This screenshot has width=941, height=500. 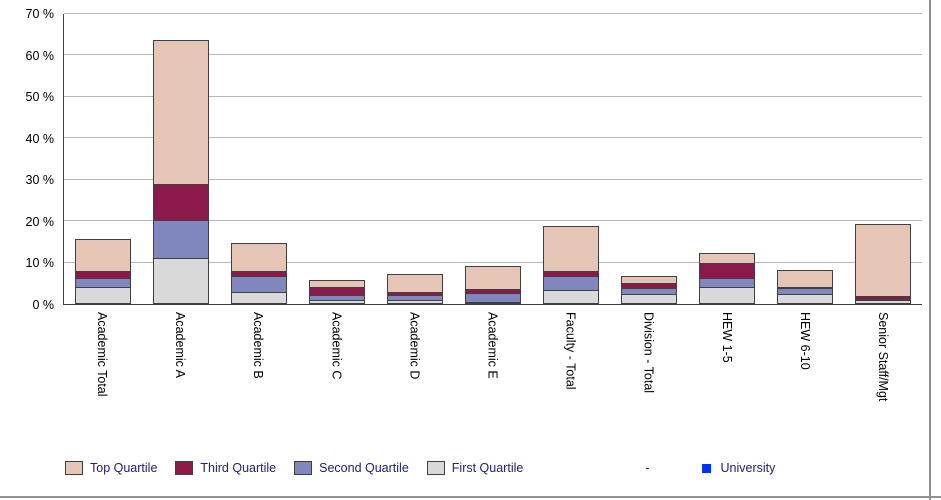 I want to click on x-label-slot: HEW 1-5, so click(x=727, y=377).